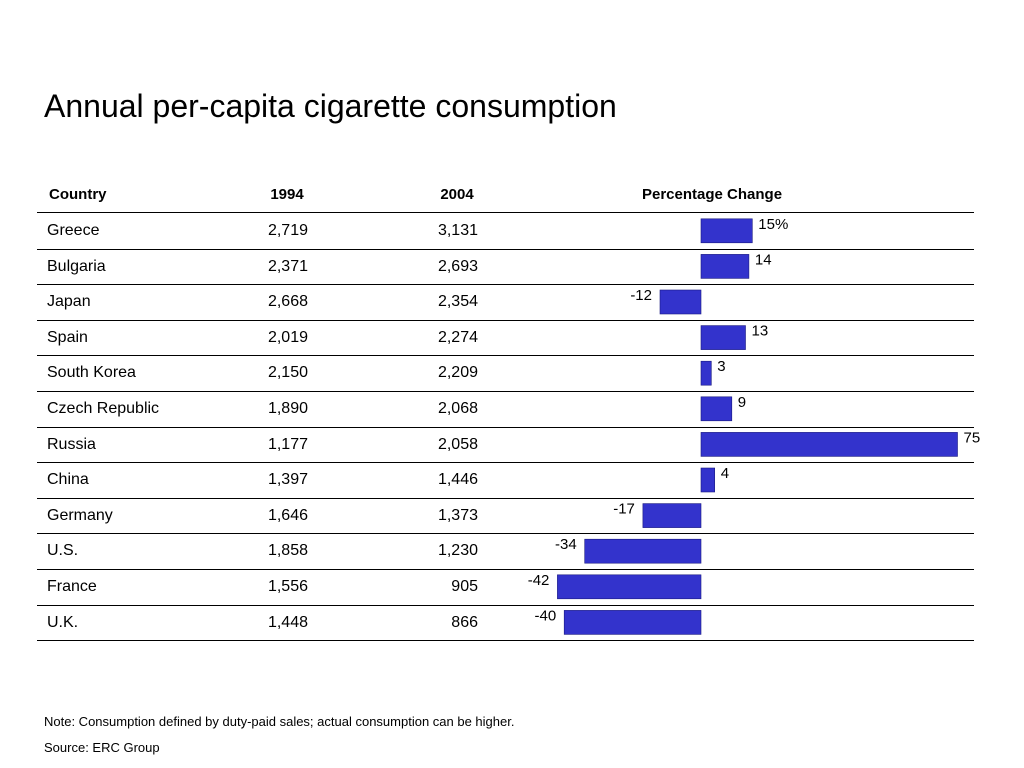 This screenshot has width=1024, height=768. I want to click on bar-france, so click(629, 587).